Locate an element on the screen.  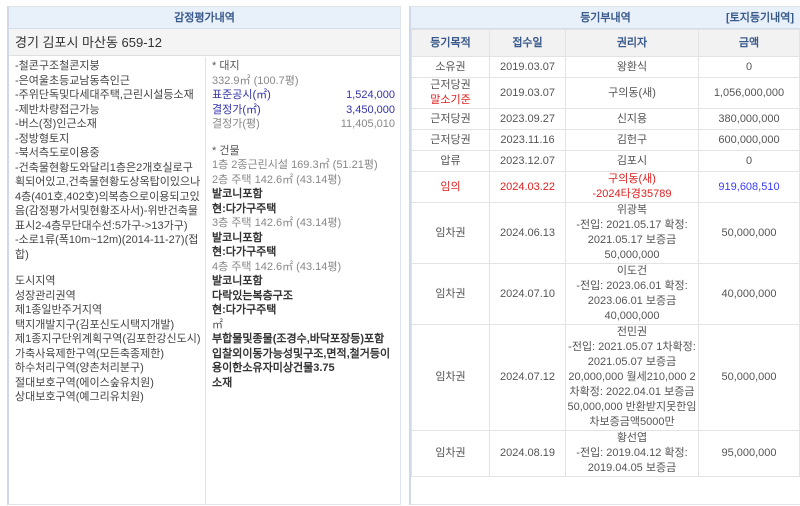
zoning-item: 성장관리권역 is located at coordinates (45, 295).